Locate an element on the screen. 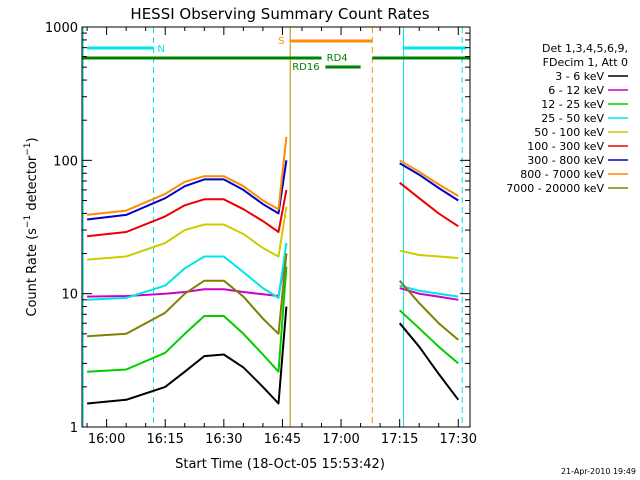  x-tick-label: 17:00 is located at coordinates (340, 439).